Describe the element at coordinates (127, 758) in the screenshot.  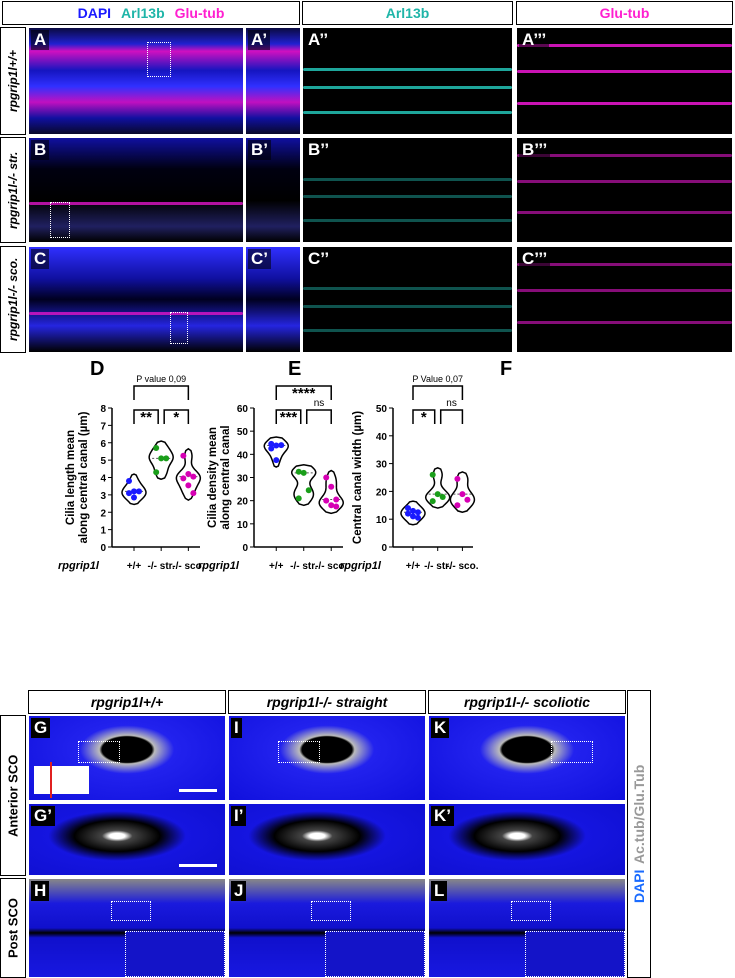
I see `micrograph-g: G` at that location.